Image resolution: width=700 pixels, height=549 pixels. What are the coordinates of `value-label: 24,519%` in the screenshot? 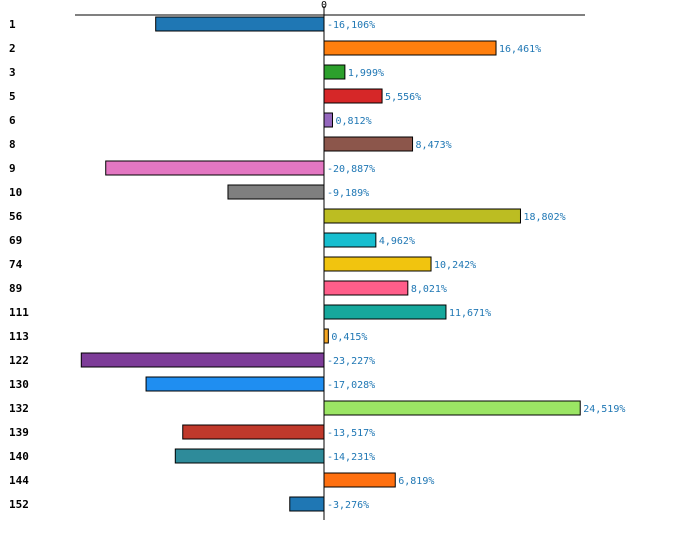 It's located at (604, 409).